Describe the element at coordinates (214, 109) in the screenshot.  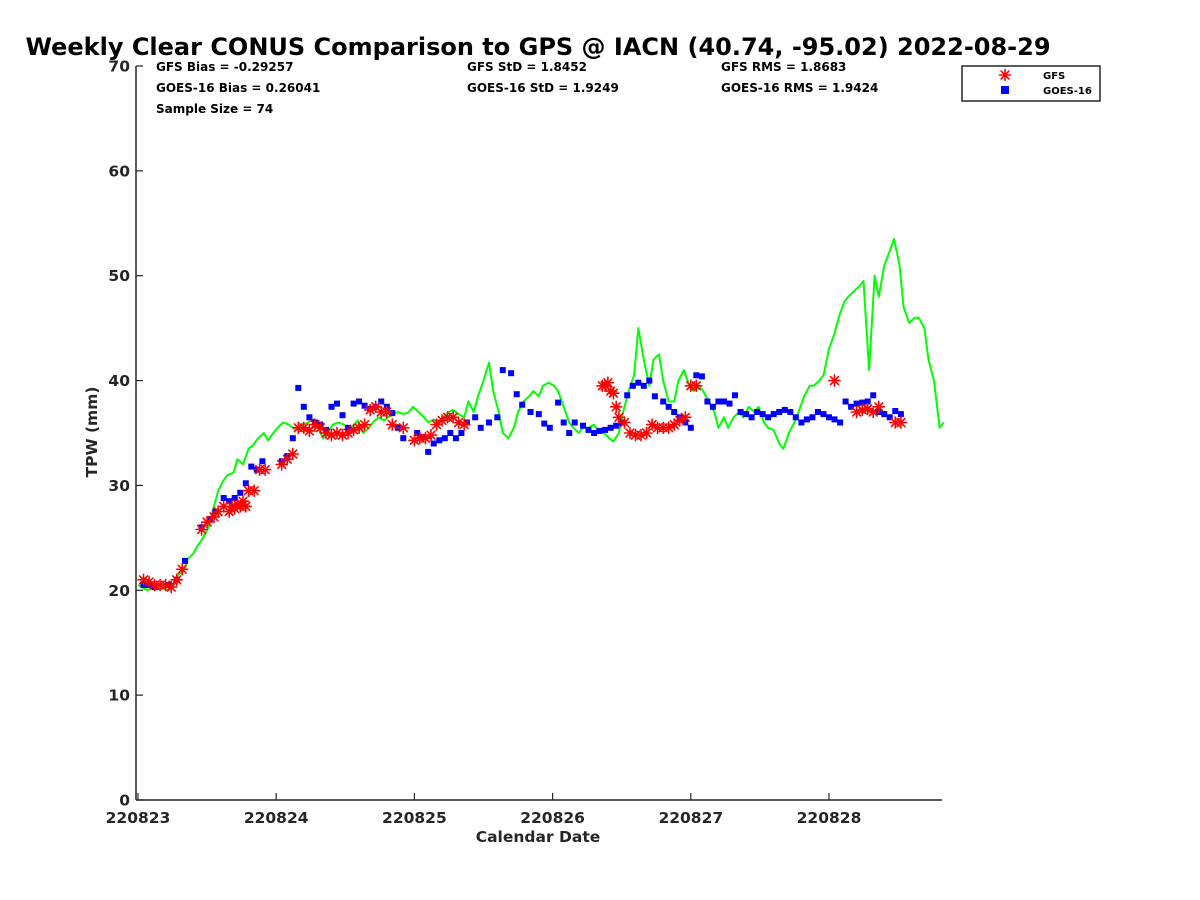
I see `sample-size-text: Sample Size = 74` at that location.